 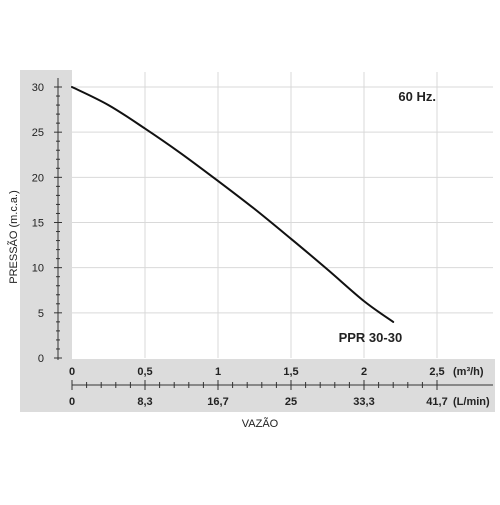 What do you see at coordinates (436, 372) in the screenshot?
I see `x-tick-label-primary: 2,5` at bounding box center [436, 372].